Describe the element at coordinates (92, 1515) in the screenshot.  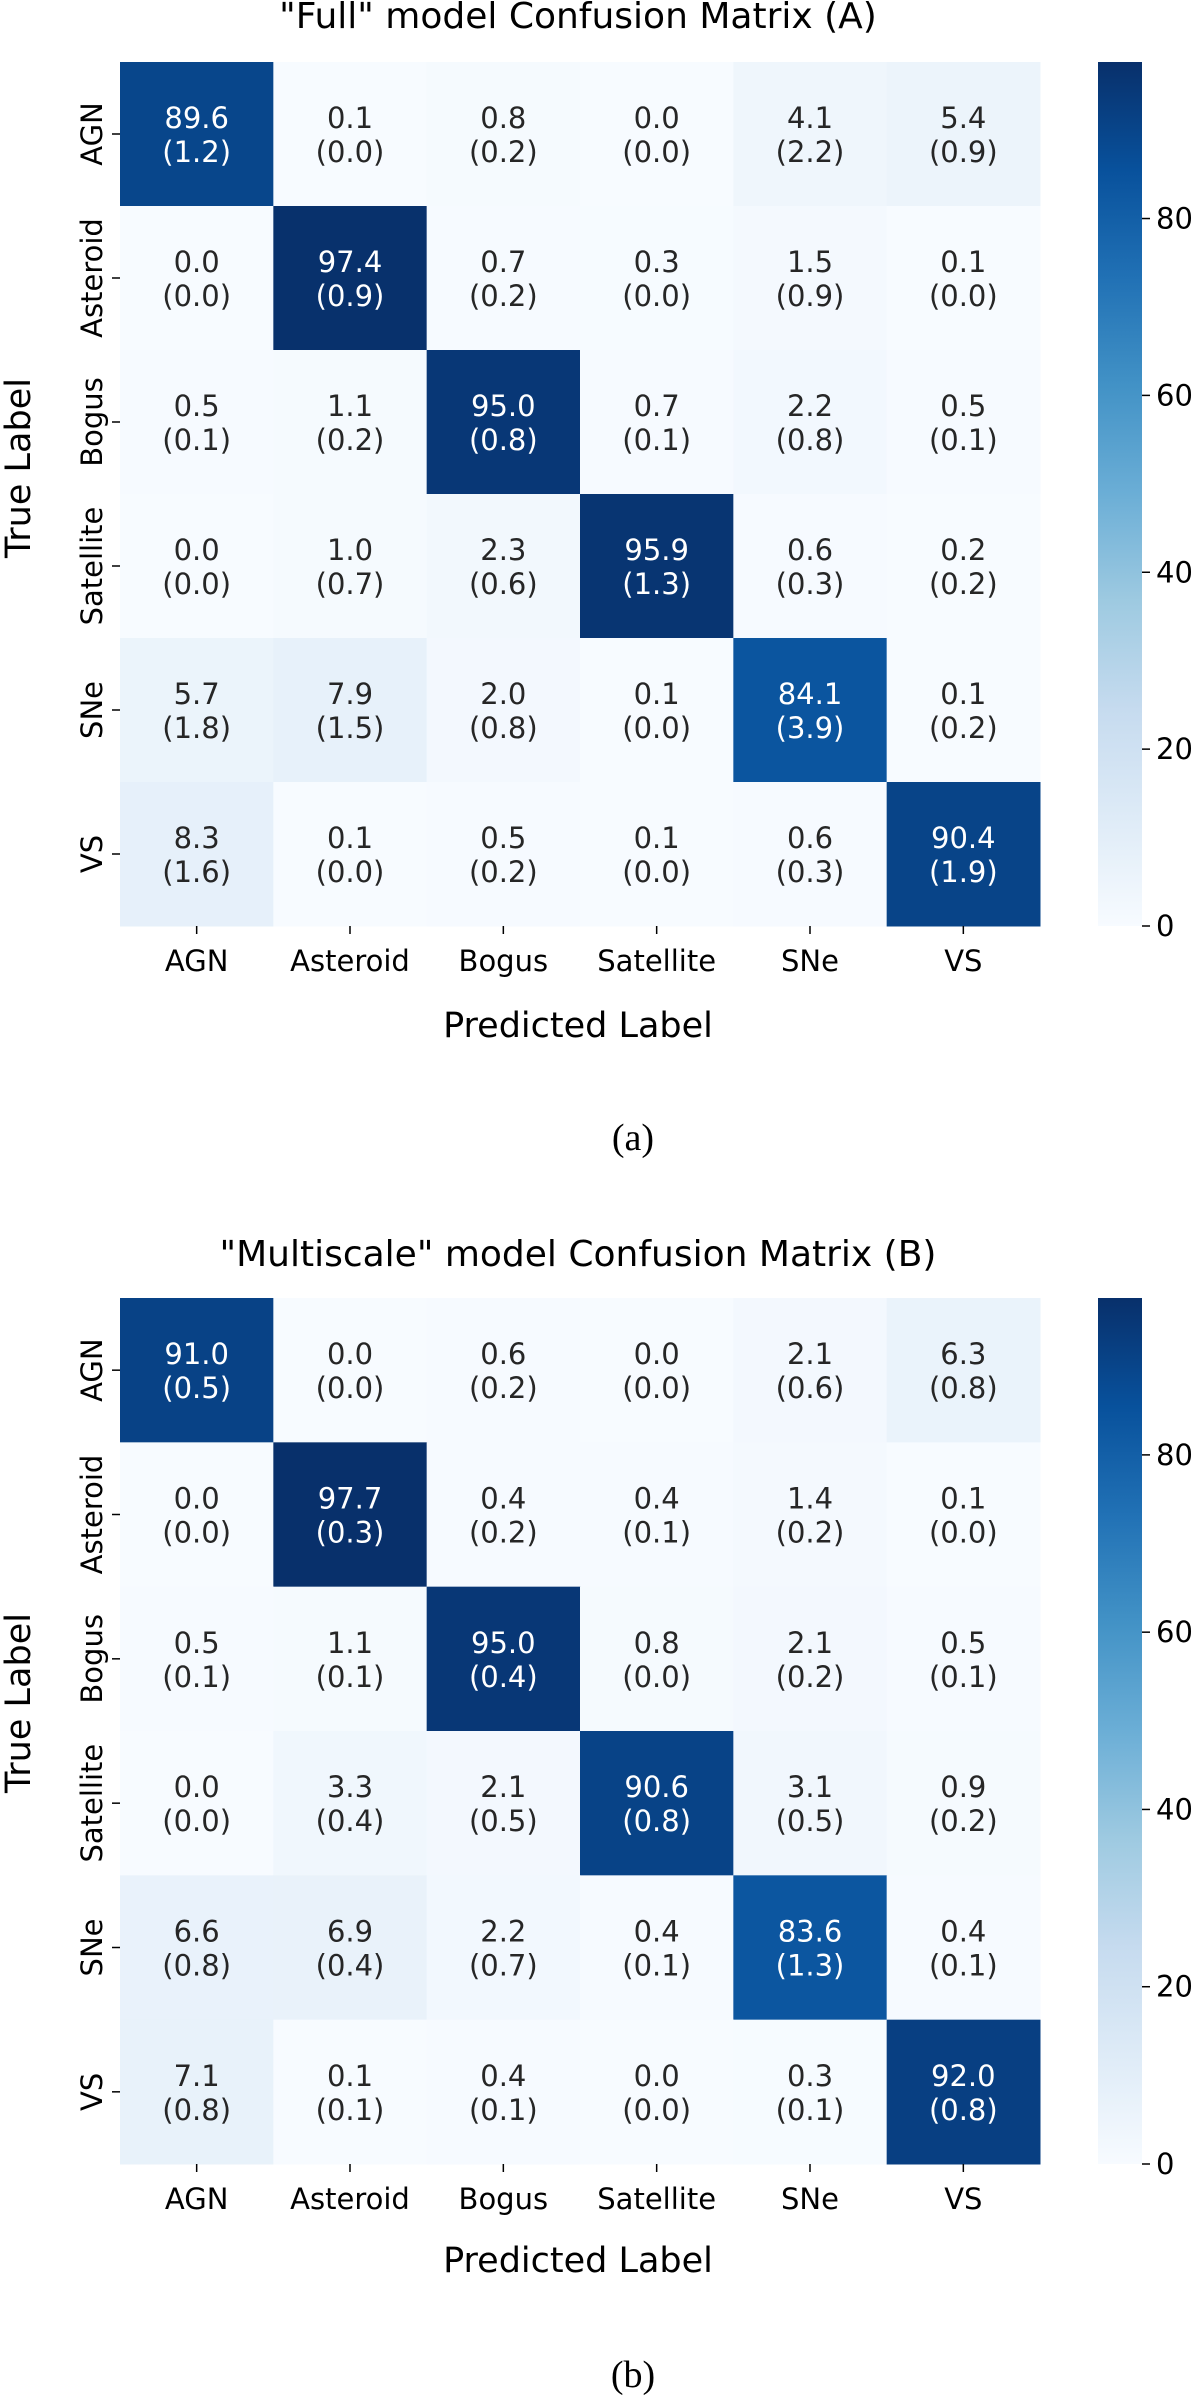
I see `y-tick-label: Asteroid` at that location.